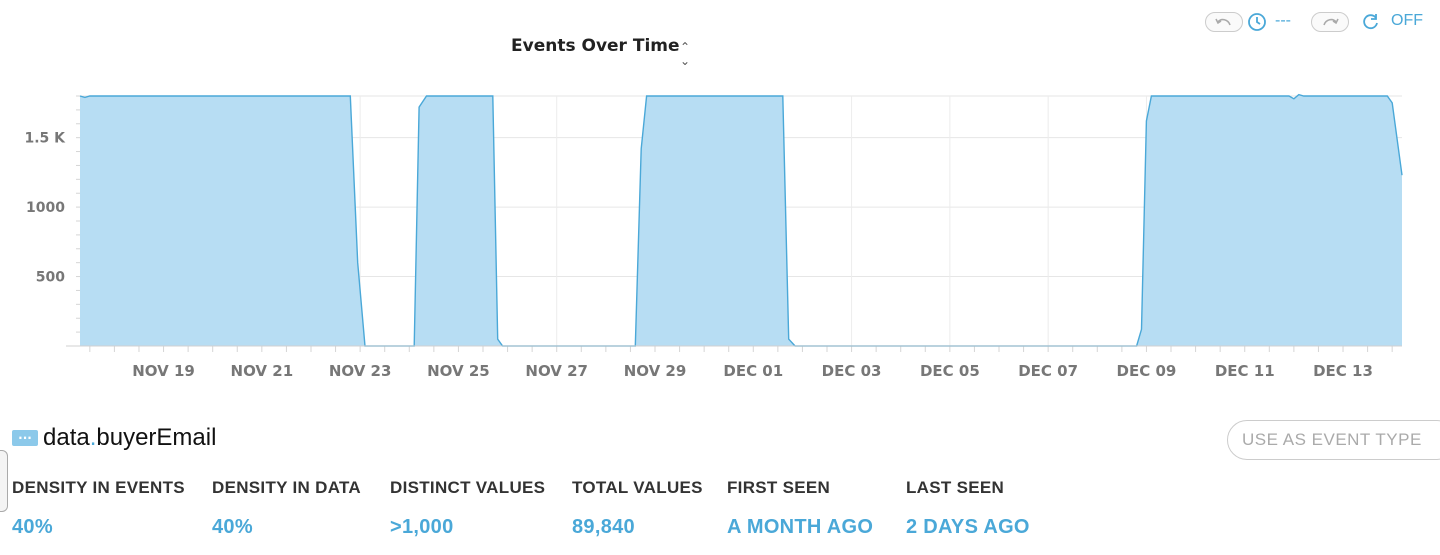 The image size is (1440, 555). Describe the element at coordinates (1333, 440) in the screenshot. I see `use-as-event-type-button: USE AS EVENT TYPE` at that location.